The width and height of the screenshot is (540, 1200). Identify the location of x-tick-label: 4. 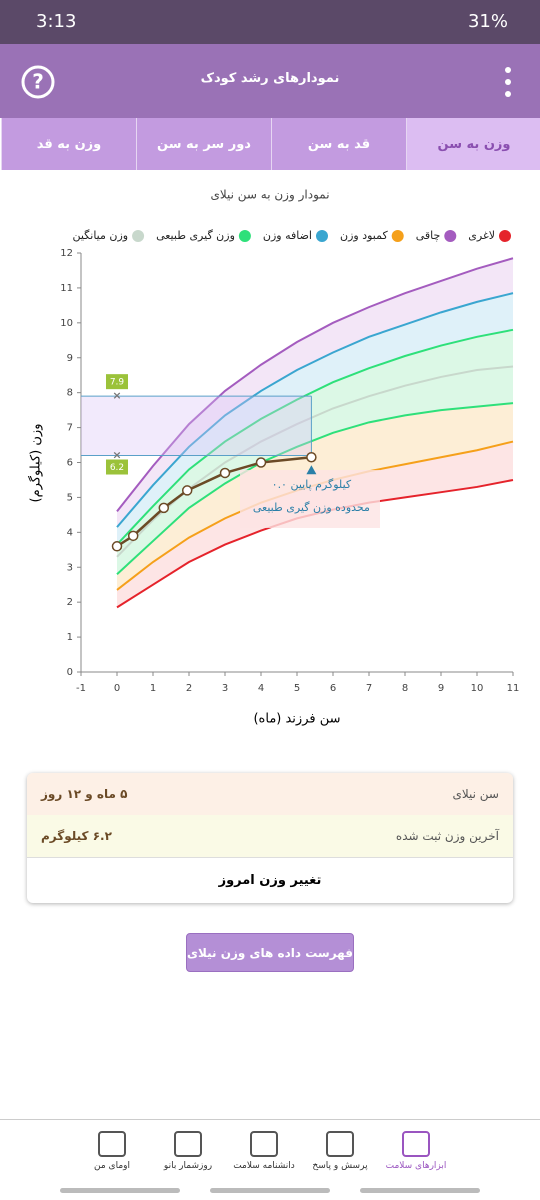
(261, 688).